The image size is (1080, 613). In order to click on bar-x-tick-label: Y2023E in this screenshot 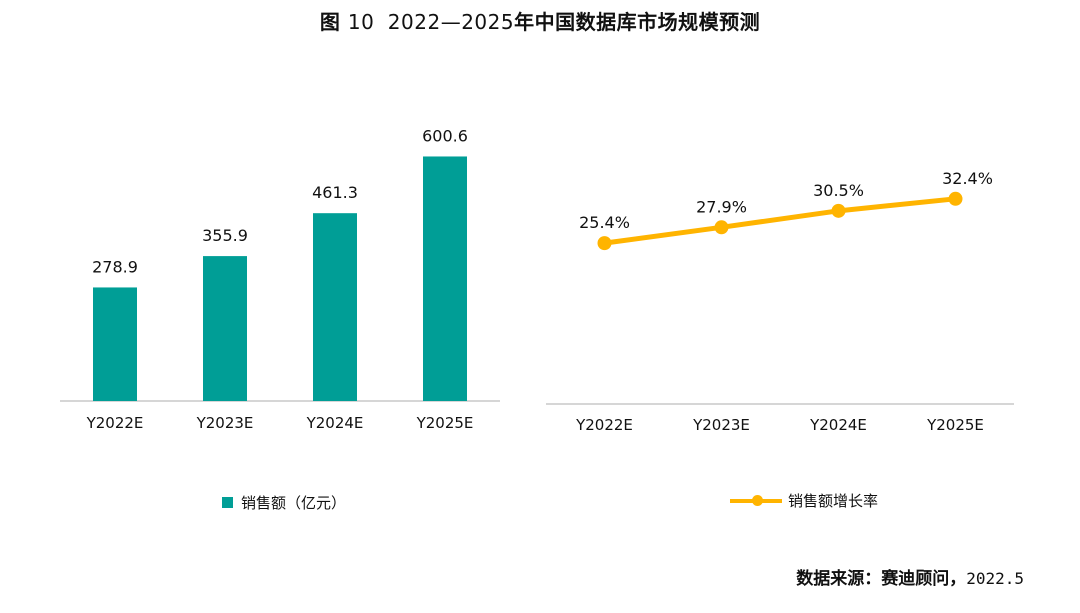, I will do `click(225, 423)`.